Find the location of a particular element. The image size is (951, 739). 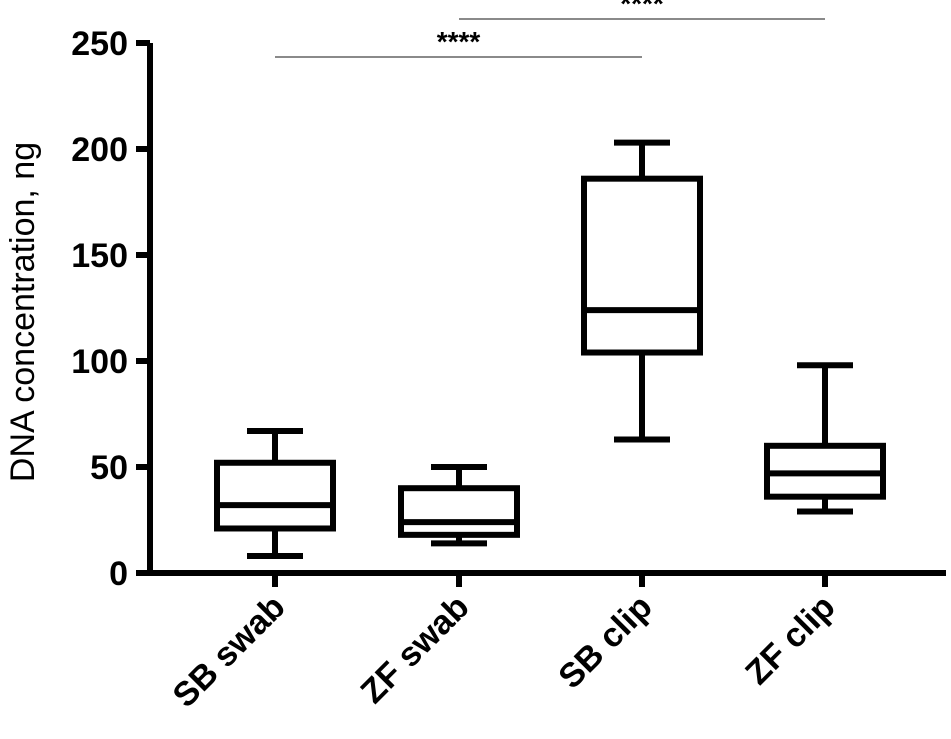

y-tick-label: 150 is located at coordinates (99, 256).